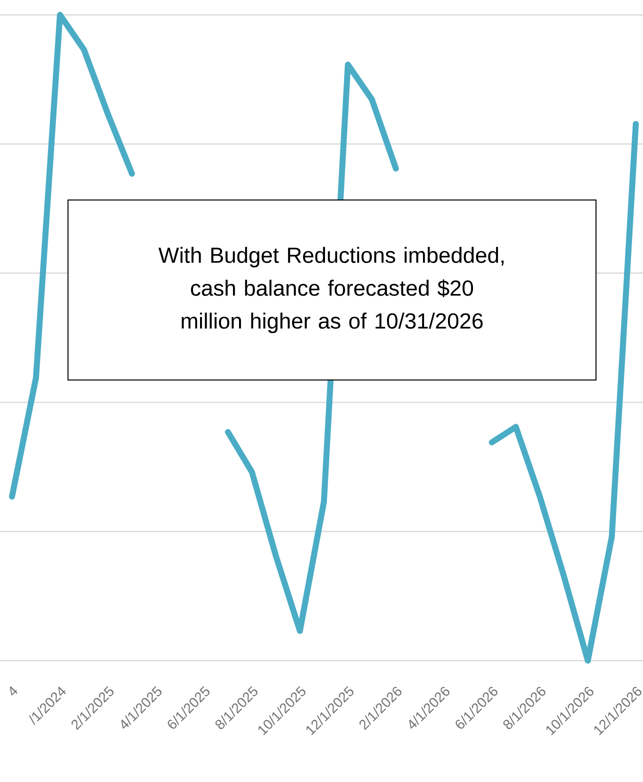  What do you see at coordinates (331, 290) in the screenshot?
I see `annotation: With Budget Reductions imbedded, cash balance forecasted $20 million higher as of 10/31/2026` at bounding box center [331, 290].